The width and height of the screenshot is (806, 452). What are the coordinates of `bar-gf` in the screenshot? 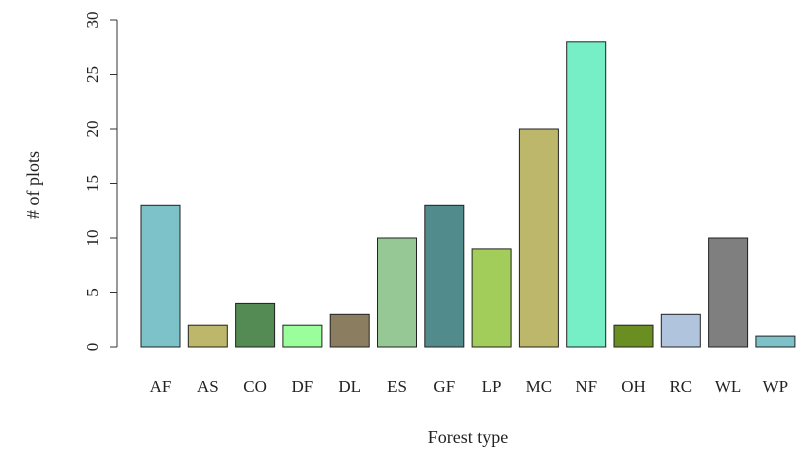 It's located at (444, 276).